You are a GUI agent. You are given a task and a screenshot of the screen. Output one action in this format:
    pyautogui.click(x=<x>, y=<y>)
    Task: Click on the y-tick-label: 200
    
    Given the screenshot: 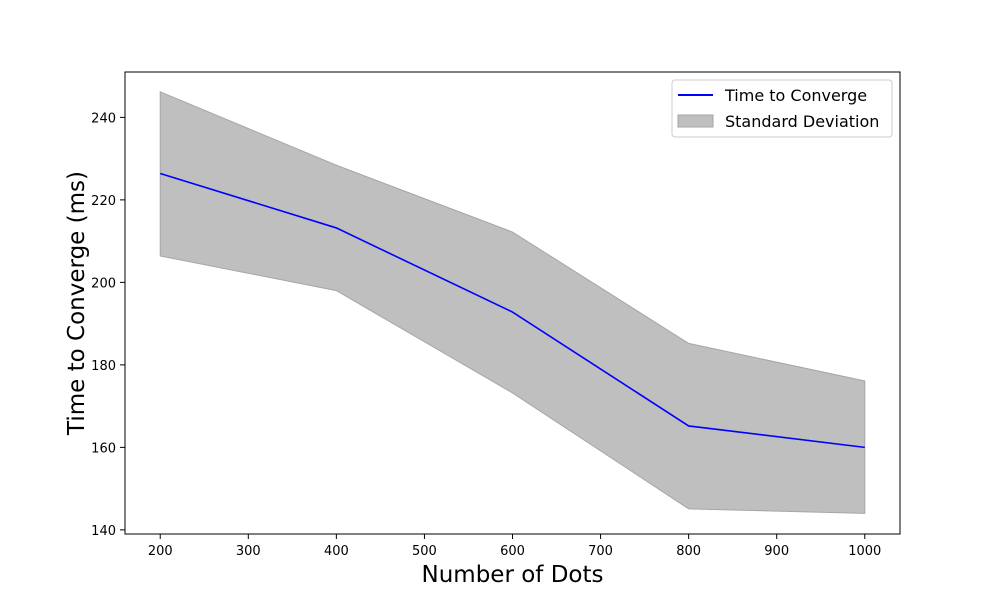 What is the action you would take?
    pyautogui.click(x=103, y=283)
    